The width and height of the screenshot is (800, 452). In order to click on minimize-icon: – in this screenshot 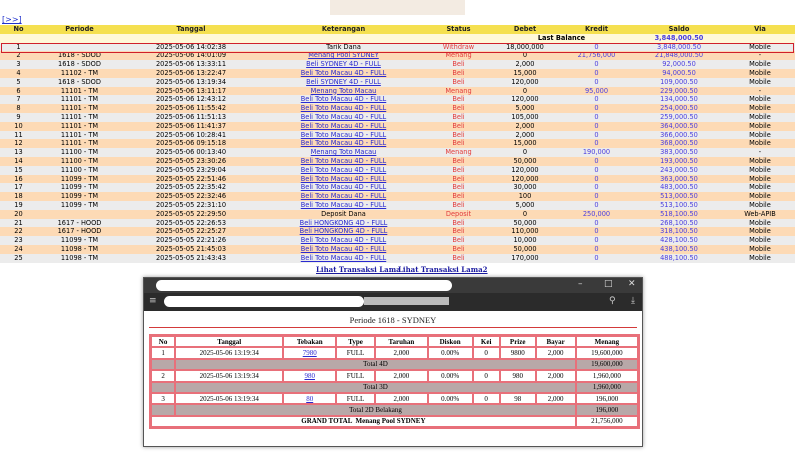, I will do `click(580, 284)`.